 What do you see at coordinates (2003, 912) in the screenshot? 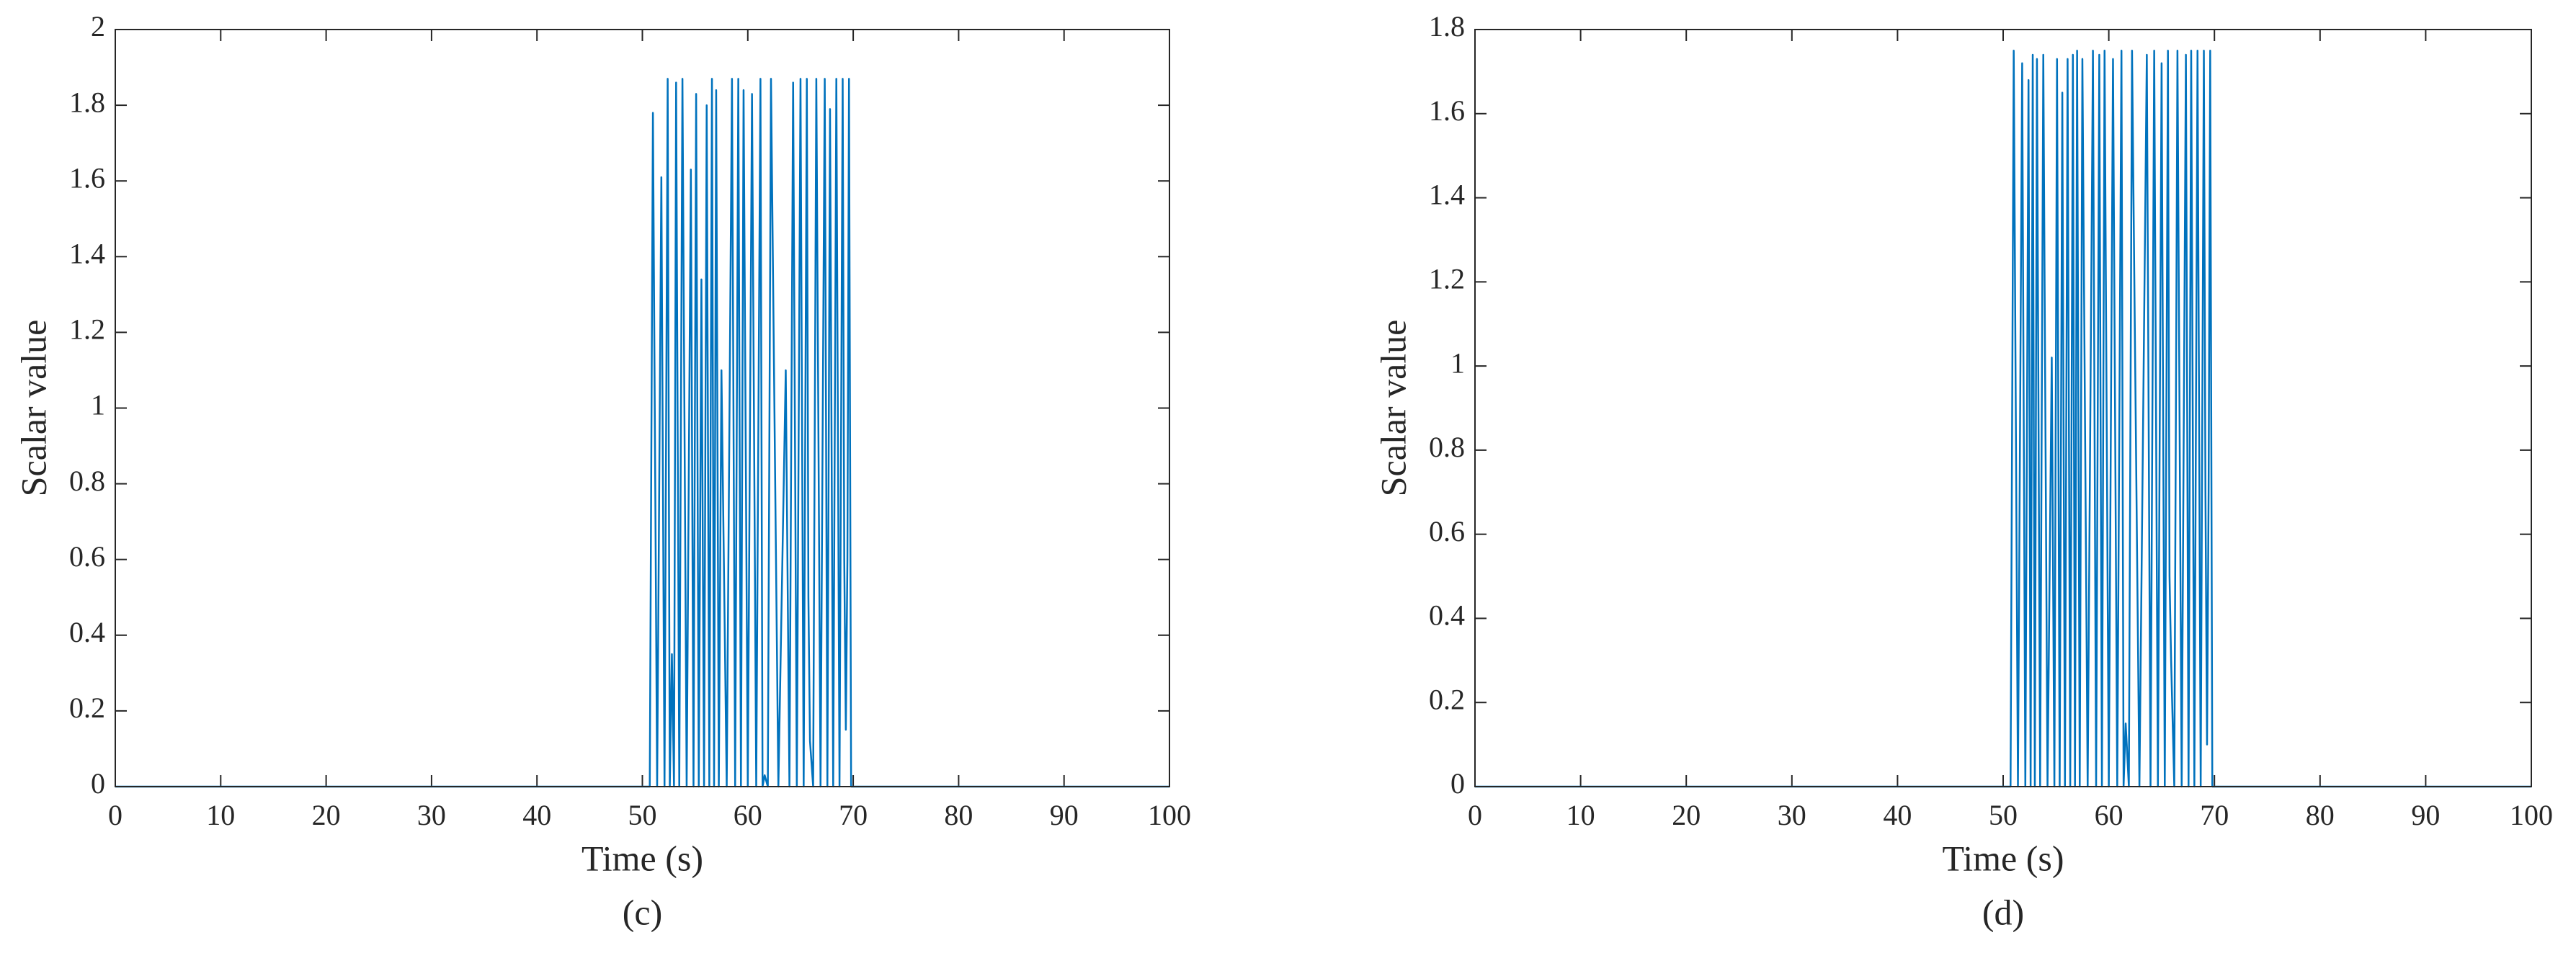
I see `caption: (d)` at bounding box center [2003, 912].